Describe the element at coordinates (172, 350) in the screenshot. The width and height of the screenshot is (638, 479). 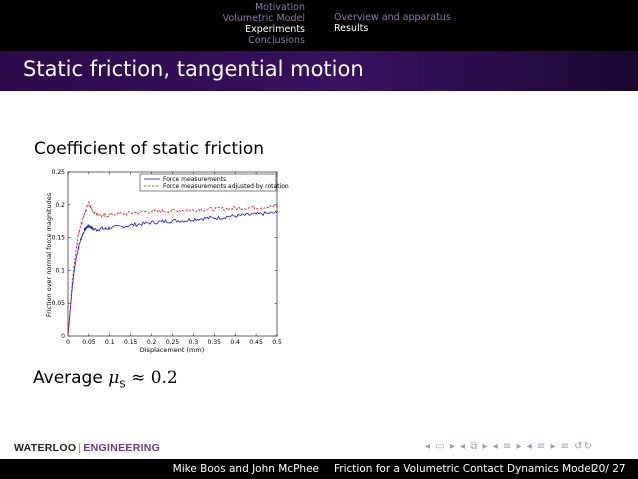
I see `x-axis-label: Displacement (mm)` at that location.